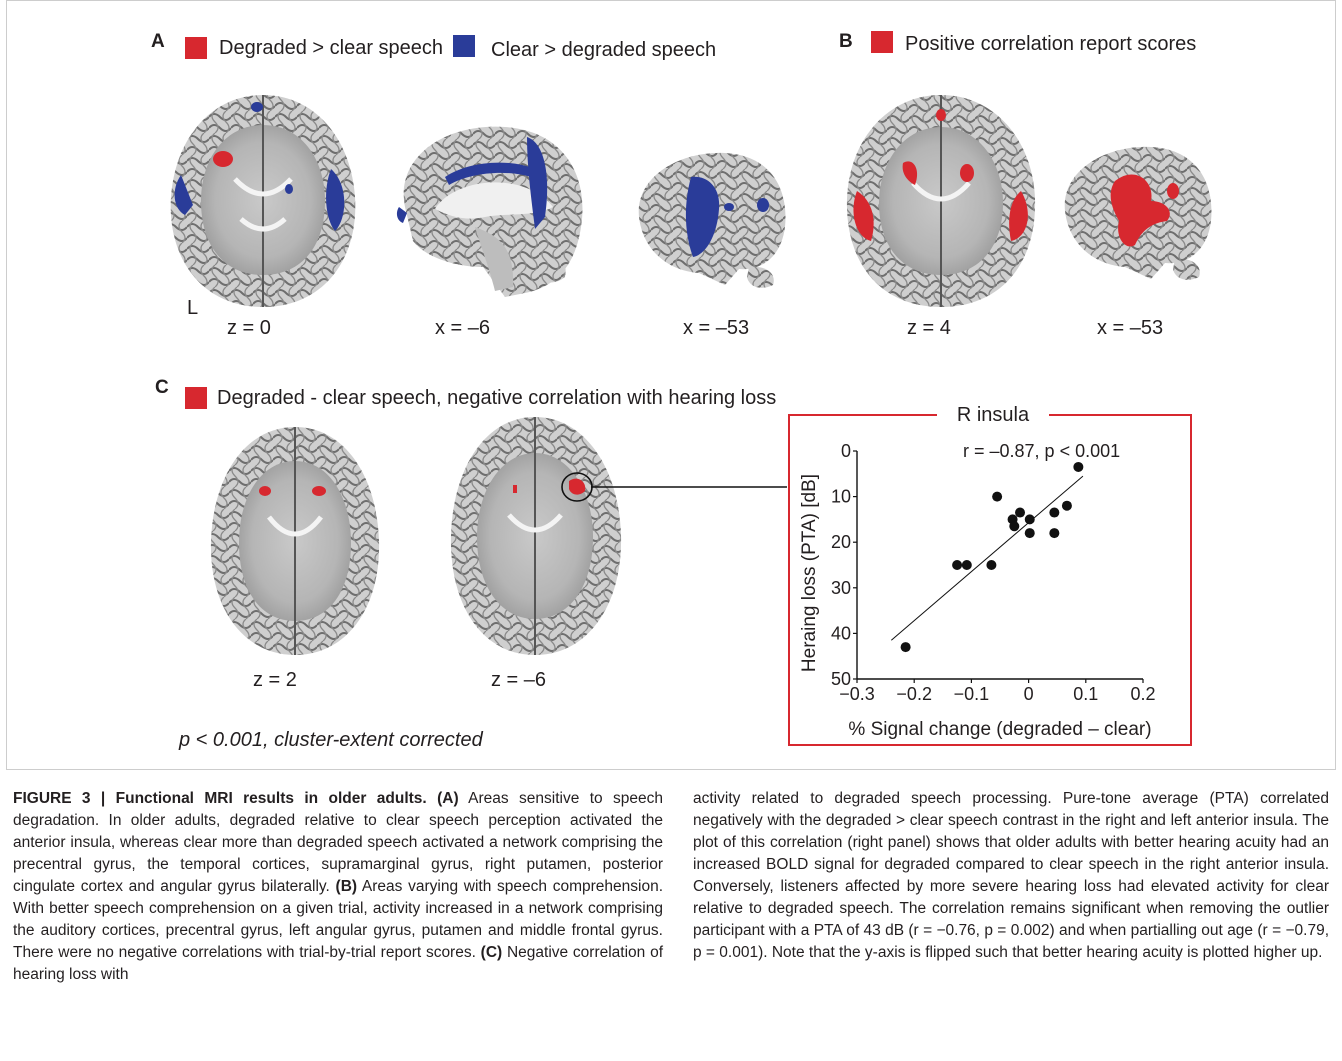 The height and width of the screenshot is (1061, 1342). Describe the element at coordinates (841, 542) in the screenshot. I see `y-tick-label: 20` at that location.